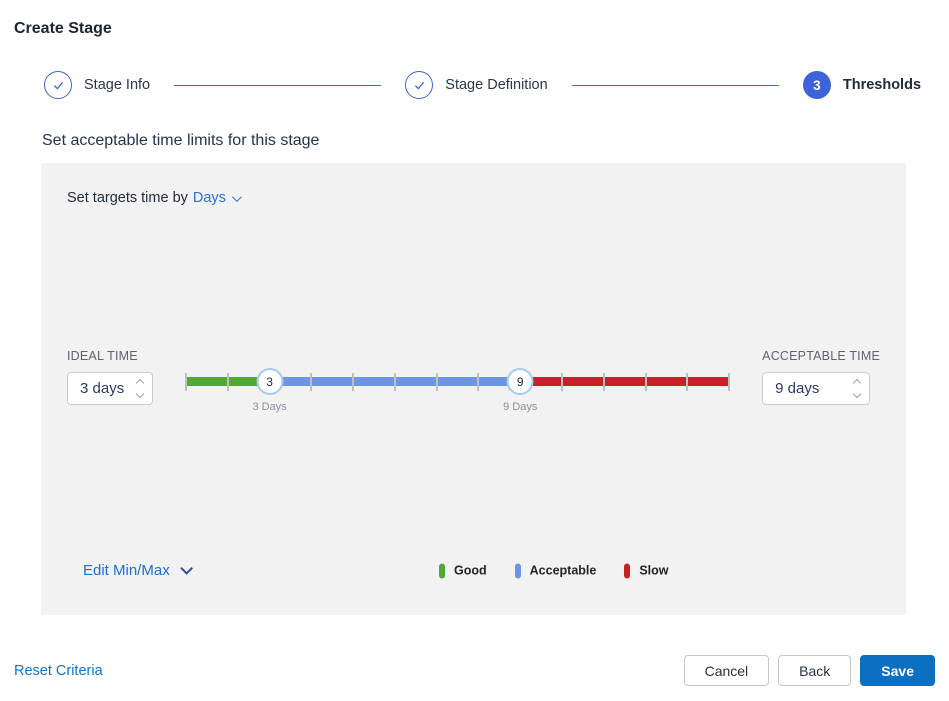 Image resolution: width=949 pixels, height=701 pixels. I want to click on ideal-handle-label: 3 Days, so click(269, 407).